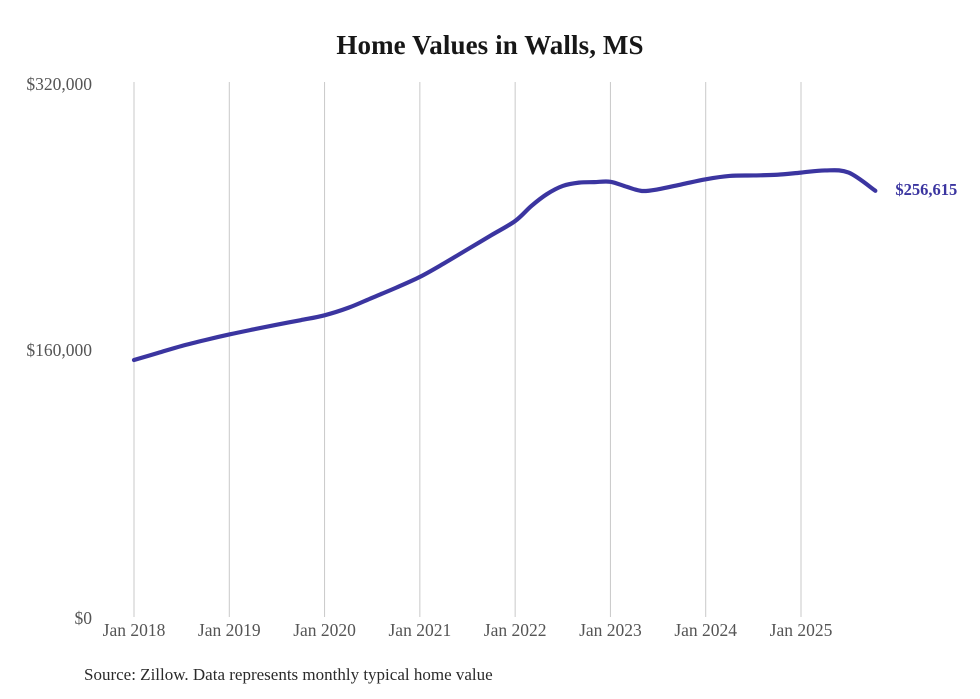  Describe the element at coordinates (420, 630) in the screenshot. I see `x-axis-tick-jan-2021: Jan 2021` at that location.